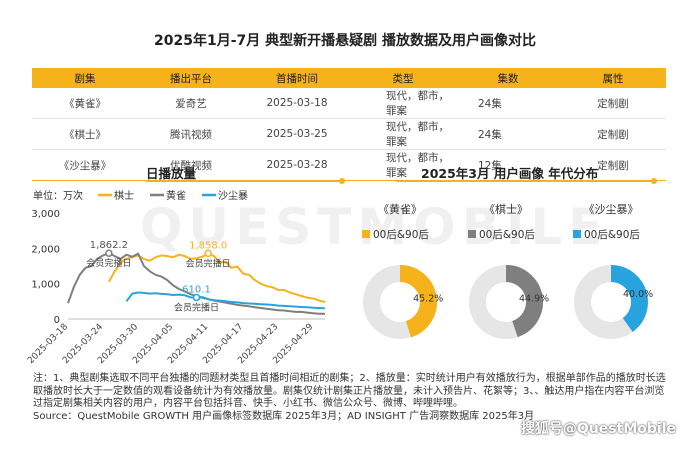  What do you see at coordinates (196, 289) in the screenshot?
I see `peak-value-label: 610.1` at bounding box center [196, 289].